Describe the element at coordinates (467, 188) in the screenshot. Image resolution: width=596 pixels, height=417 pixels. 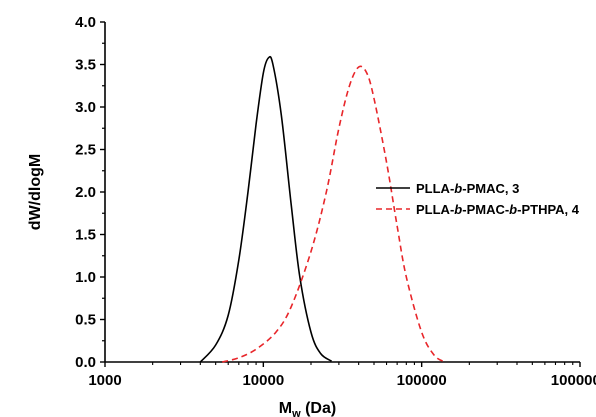
I see `legend-label-1: PLLA-b-PMAC, 3` at that location.